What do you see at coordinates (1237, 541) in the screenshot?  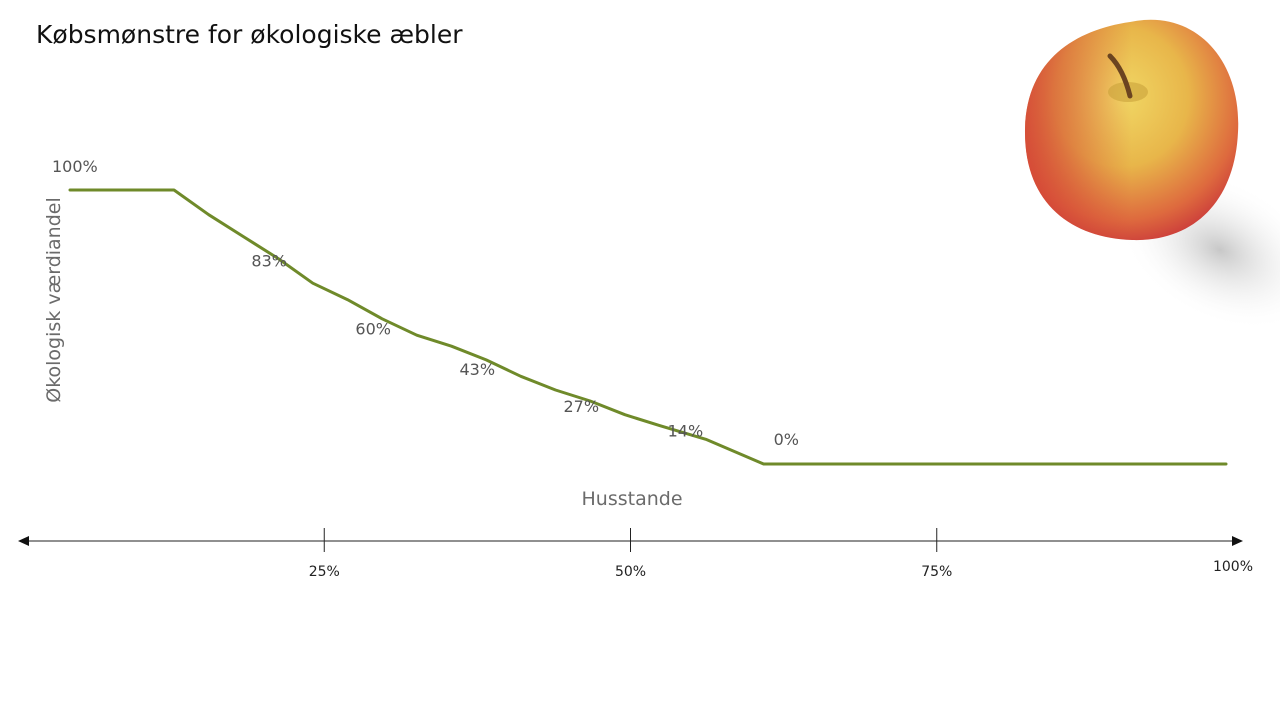 I see `x-axis-right-arrow` at bounding box center [1237, 541].